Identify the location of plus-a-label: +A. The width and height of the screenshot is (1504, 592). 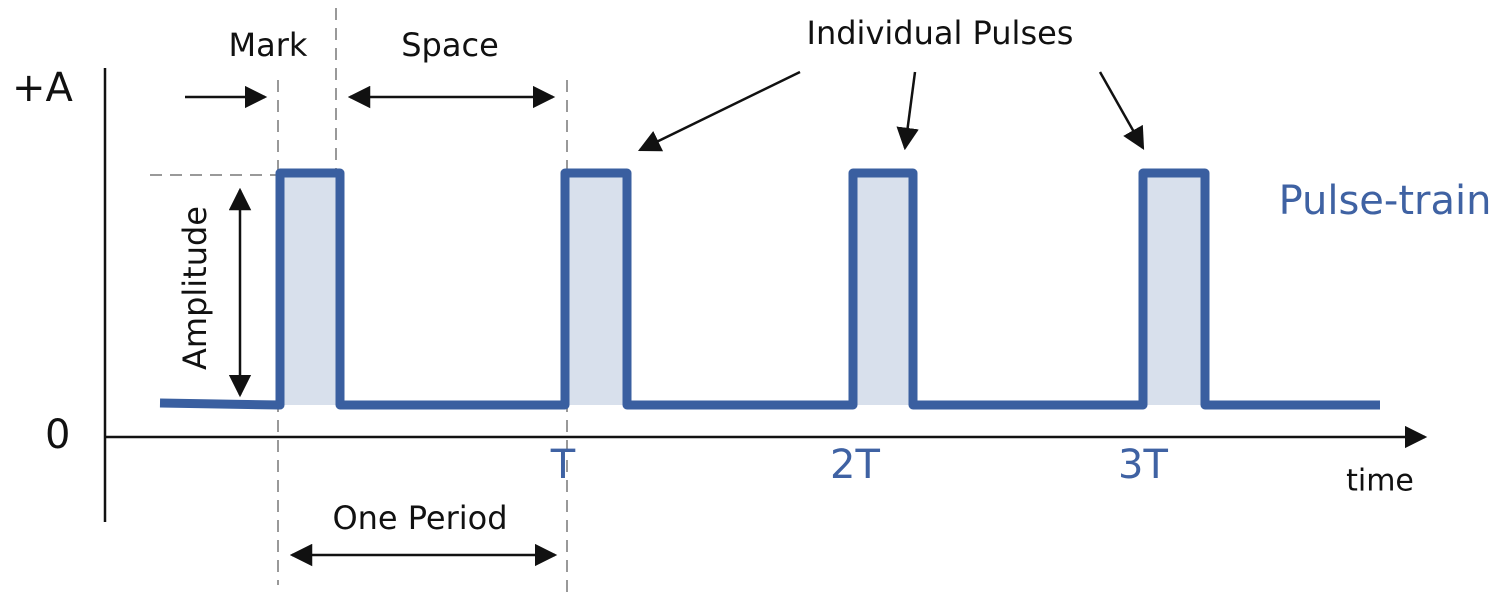
(43, 88).